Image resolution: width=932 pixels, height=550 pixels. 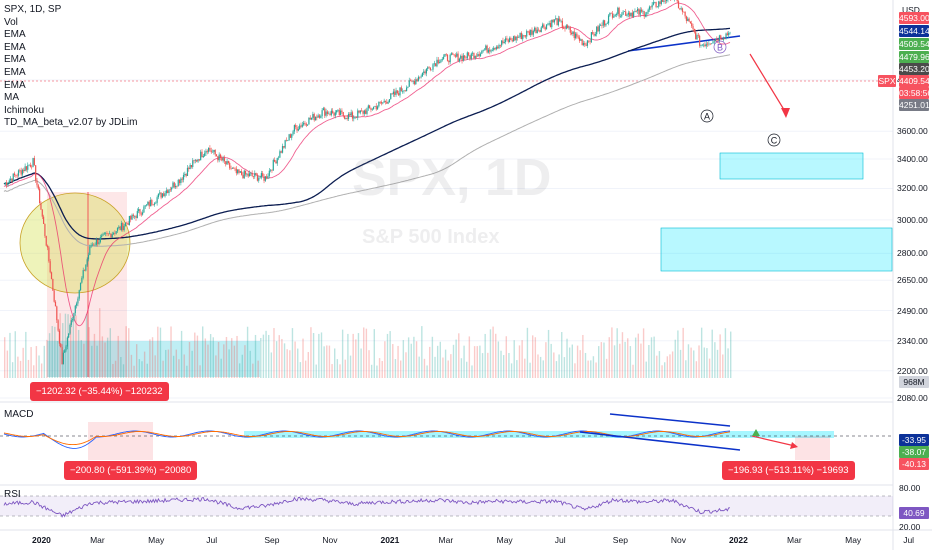 What do you see at coordinates (120, 441) in the screenshot?
I see `macd-drawing-box-left` at bounding box center [120, 441].